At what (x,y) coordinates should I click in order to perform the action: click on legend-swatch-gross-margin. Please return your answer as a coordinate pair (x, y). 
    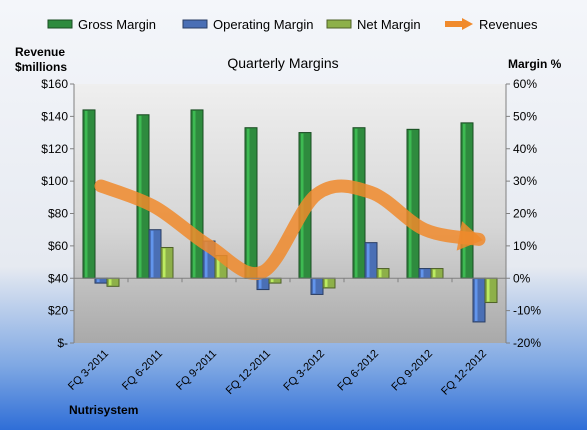
    Looking at the image, I should click on (60, 24).